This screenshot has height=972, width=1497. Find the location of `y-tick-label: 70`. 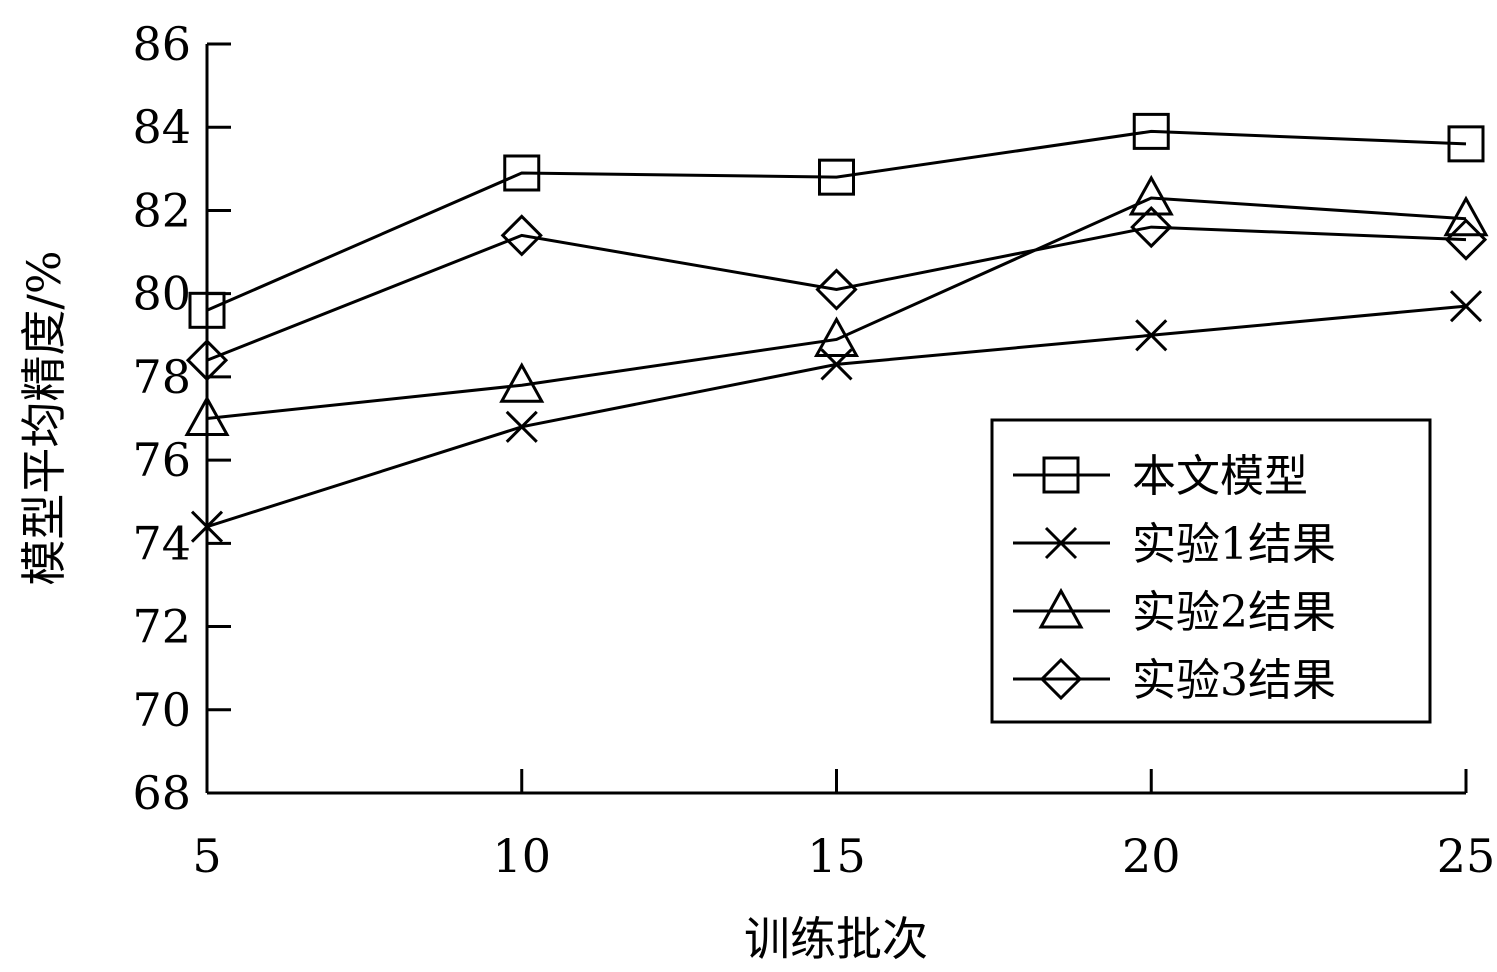

y-tick-label: 70 is located at coordinates (161, 710).